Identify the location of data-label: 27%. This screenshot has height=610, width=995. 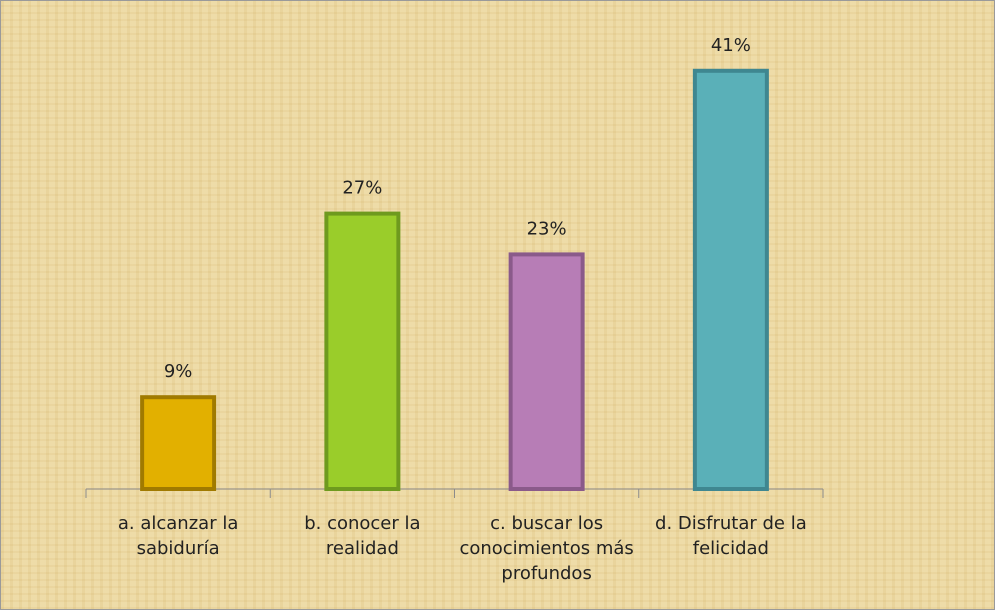
(362, 188).